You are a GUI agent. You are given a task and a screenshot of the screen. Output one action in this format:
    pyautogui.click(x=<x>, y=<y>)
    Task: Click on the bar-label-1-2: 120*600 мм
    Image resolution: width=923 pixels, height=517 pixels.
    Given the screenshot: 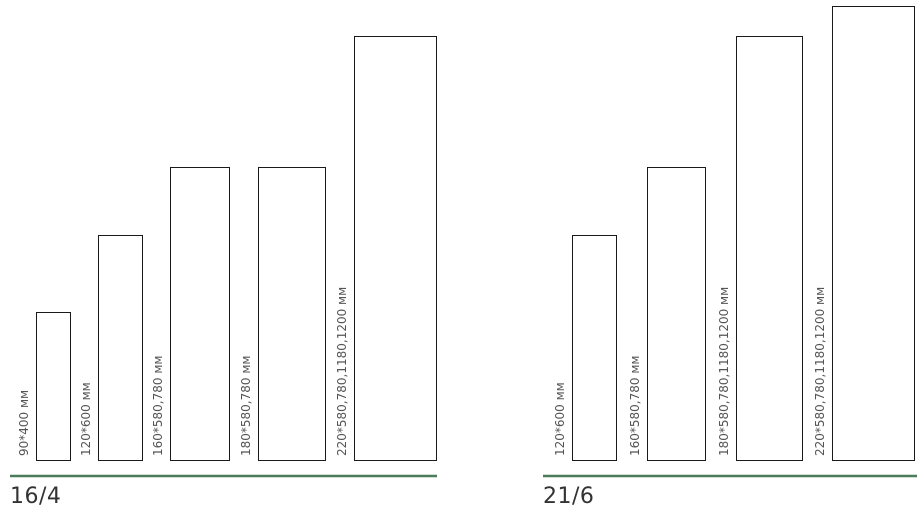 What is the action you would take?
    pyautogui.click(x=86, y=419)
    